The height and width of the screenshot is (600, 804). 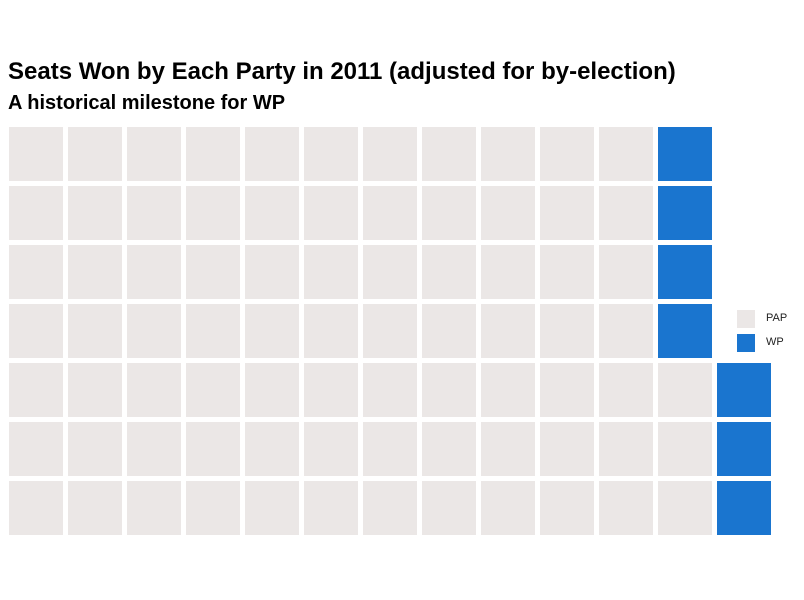 What do you see at coordinates (746, 319) in the screenshot?
I see `legend-swatch-pap` at bounding box center [746, 319].